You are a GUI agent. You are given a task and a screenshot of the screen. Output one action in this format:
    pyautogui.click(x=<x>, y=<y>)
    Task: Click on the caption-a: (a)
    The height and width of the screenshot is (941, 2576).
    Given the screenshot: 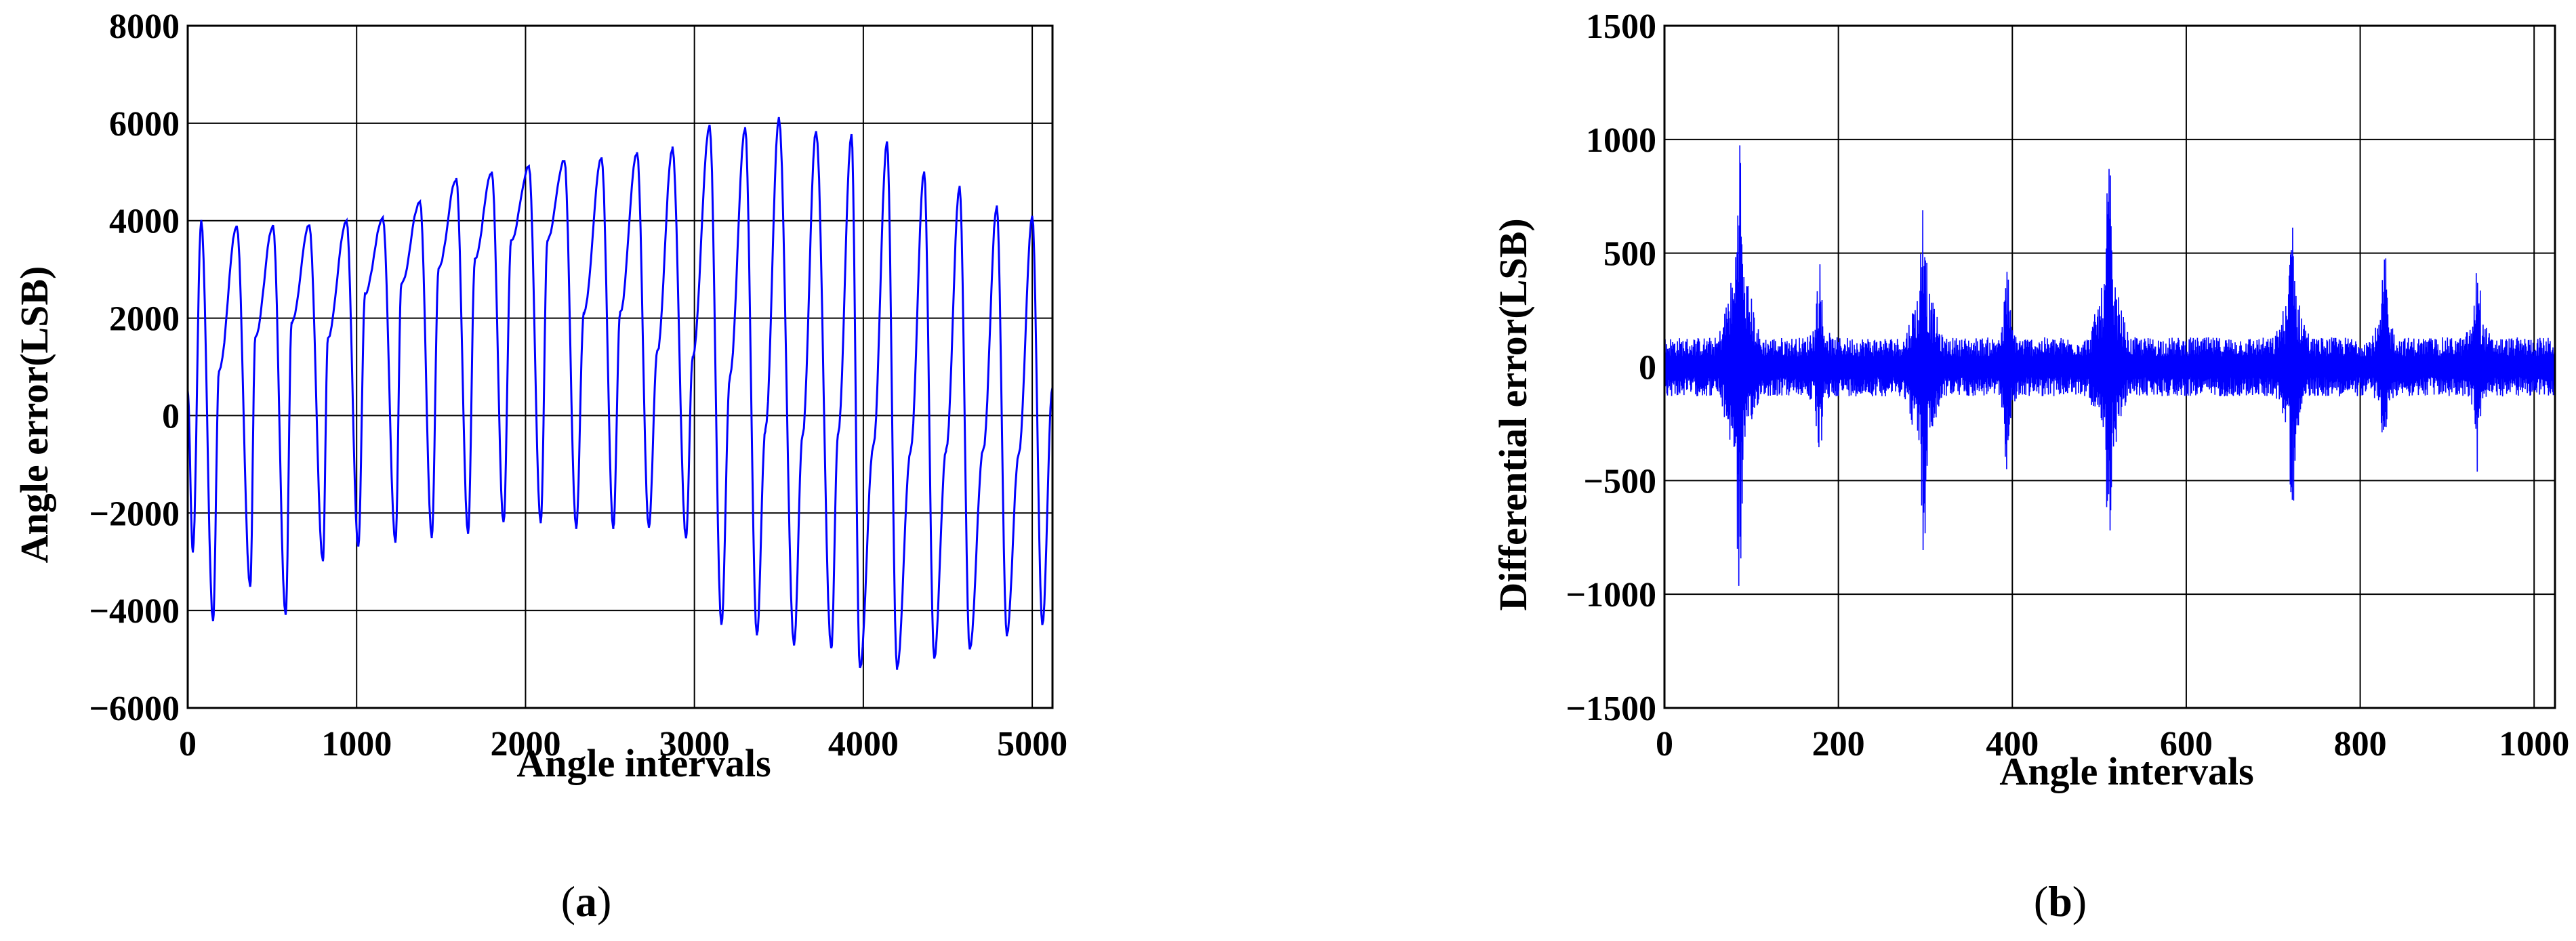 What is the action you would take?
    pyautogui.click(x=586, y=901)
    